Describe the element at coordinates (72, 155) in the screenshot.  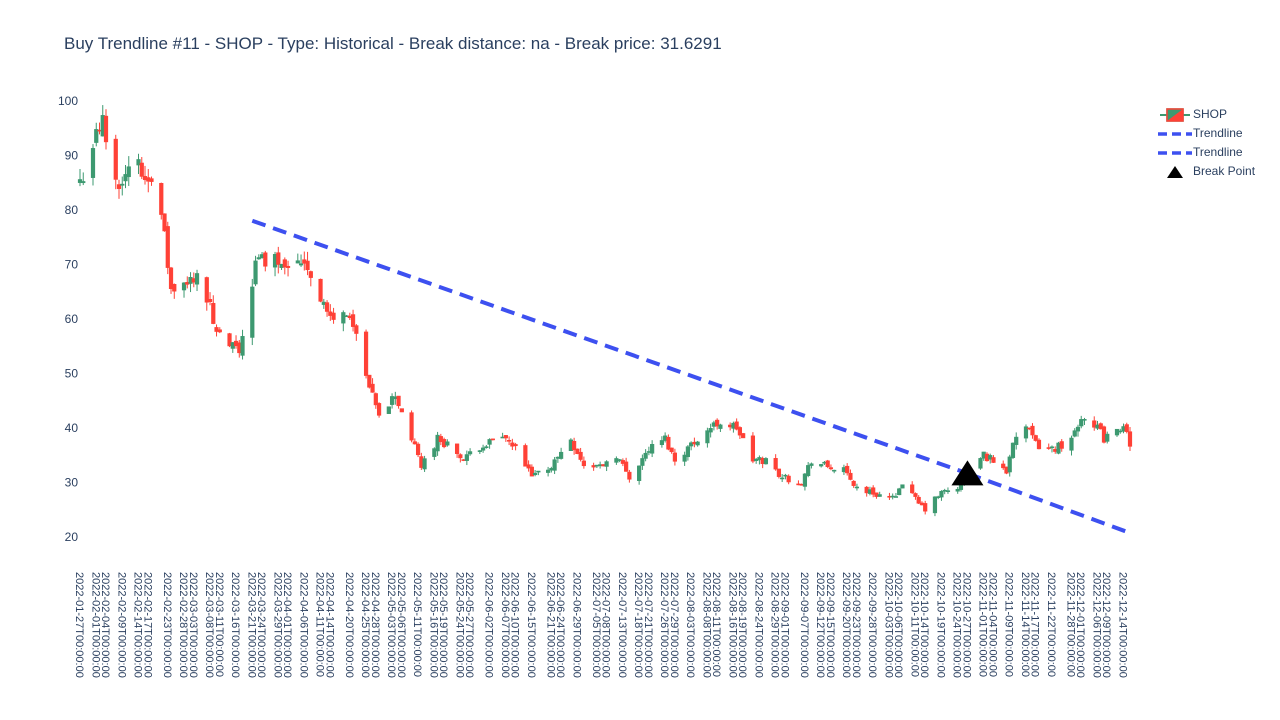
I see `y-tick-label: 90` at that location.